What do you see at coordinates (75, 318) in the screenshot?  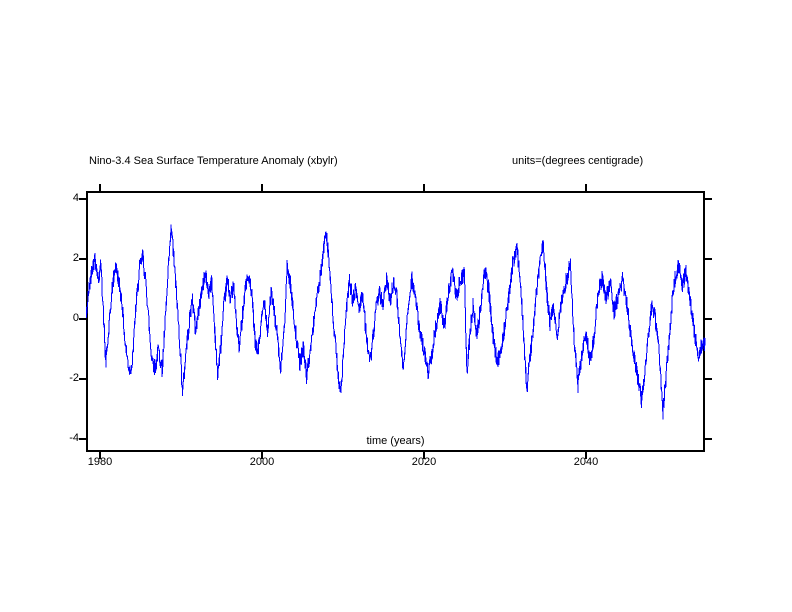 I see `y-tick-label: 0` at bounding box center [75, 318].